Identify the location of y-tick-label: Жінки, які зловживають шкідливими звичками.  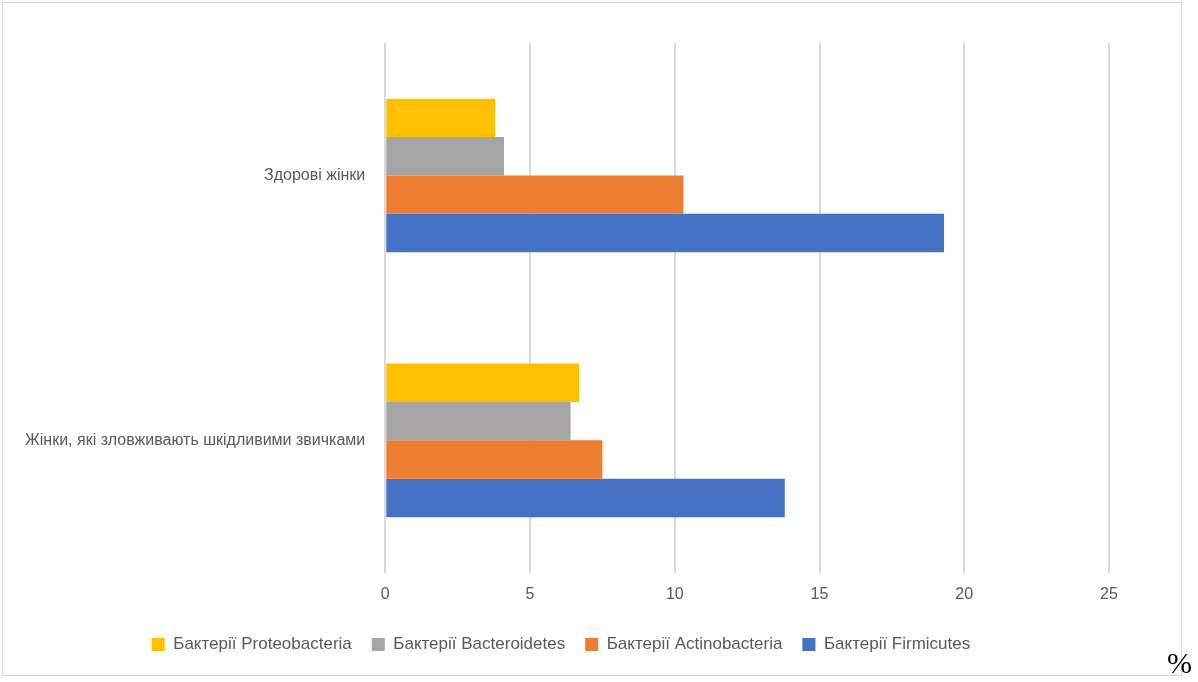
(195, 439).